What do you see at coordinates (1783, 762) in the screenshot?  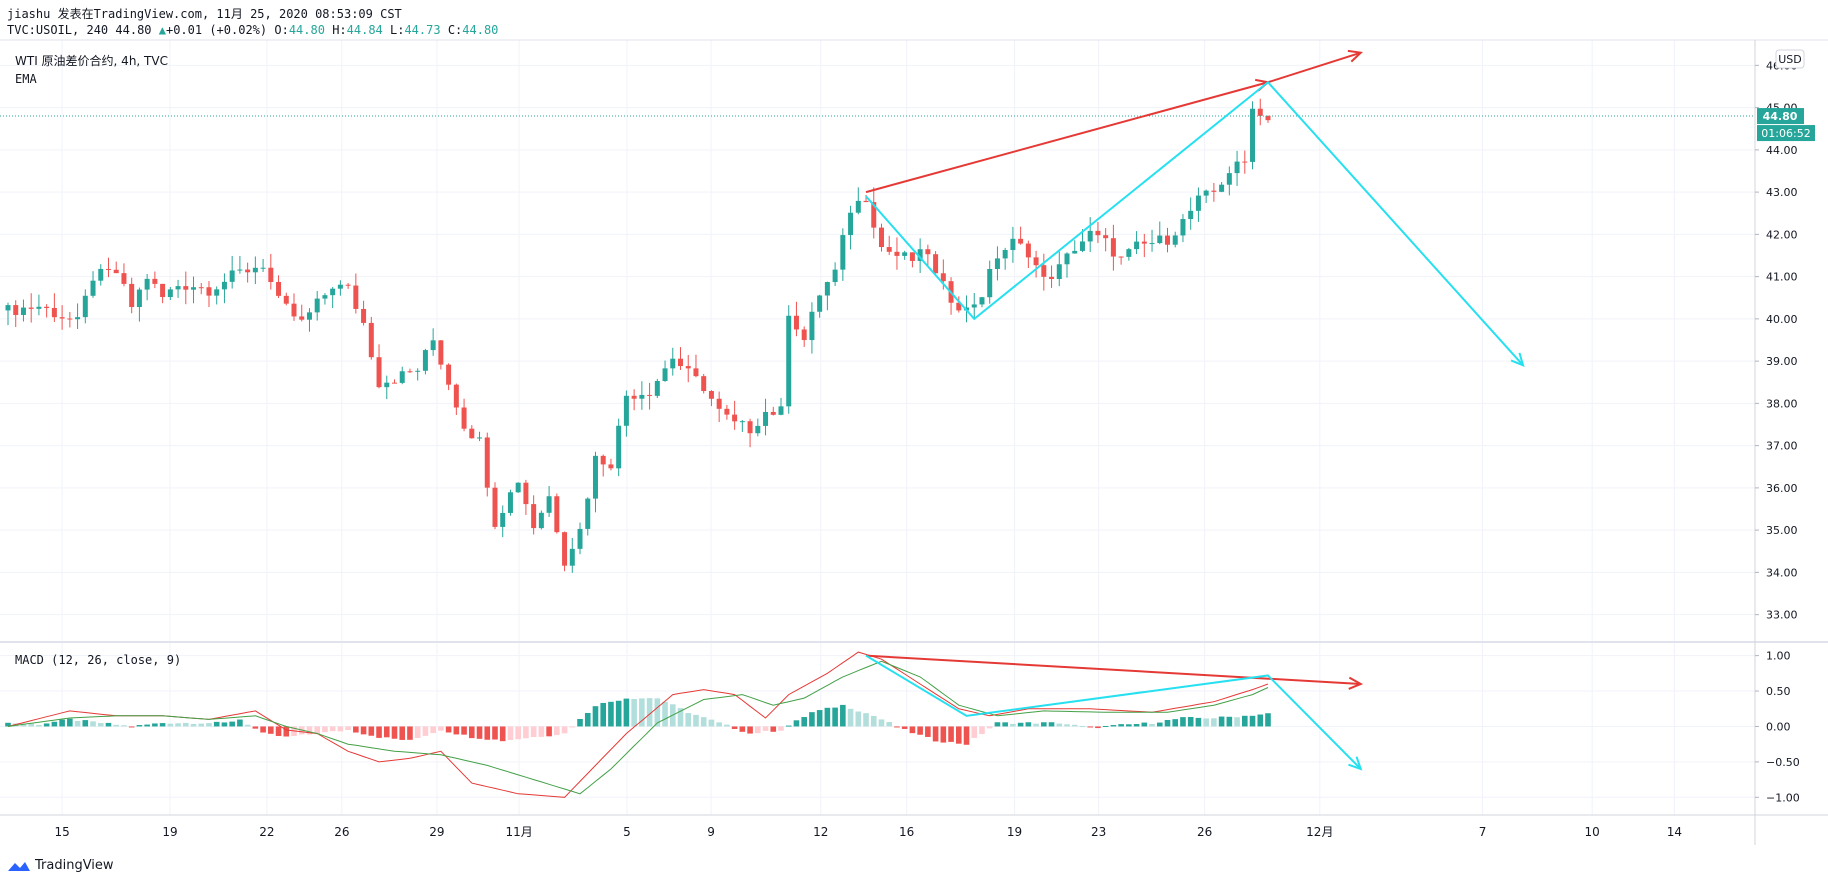 I see `macd-tick-label: −0.50` at bounding box center [1783, 762].